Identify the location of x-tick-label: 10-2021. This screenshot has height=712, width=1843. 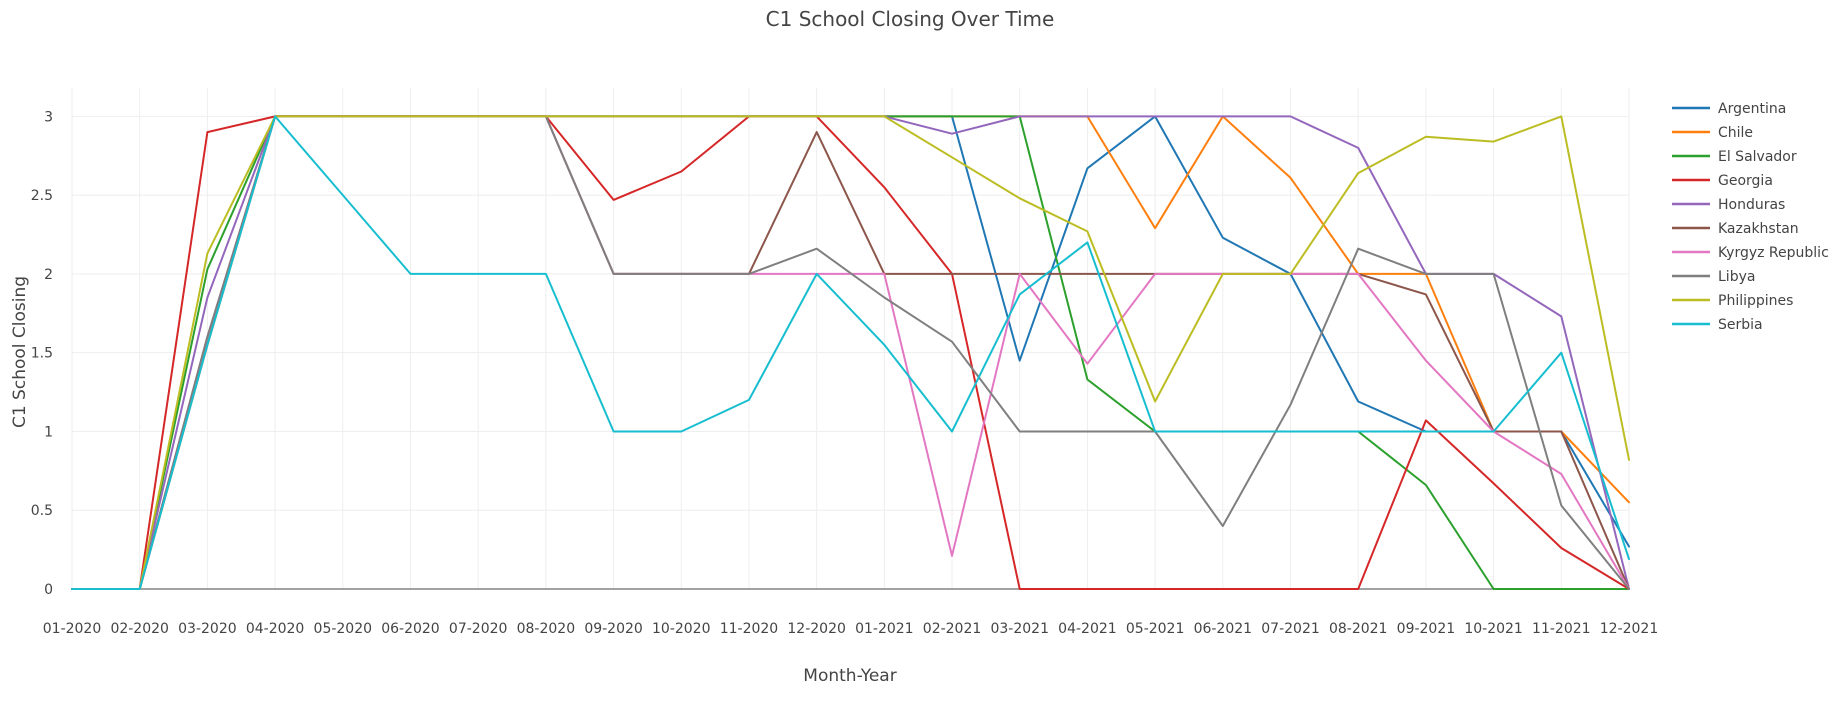
(1493, 629).